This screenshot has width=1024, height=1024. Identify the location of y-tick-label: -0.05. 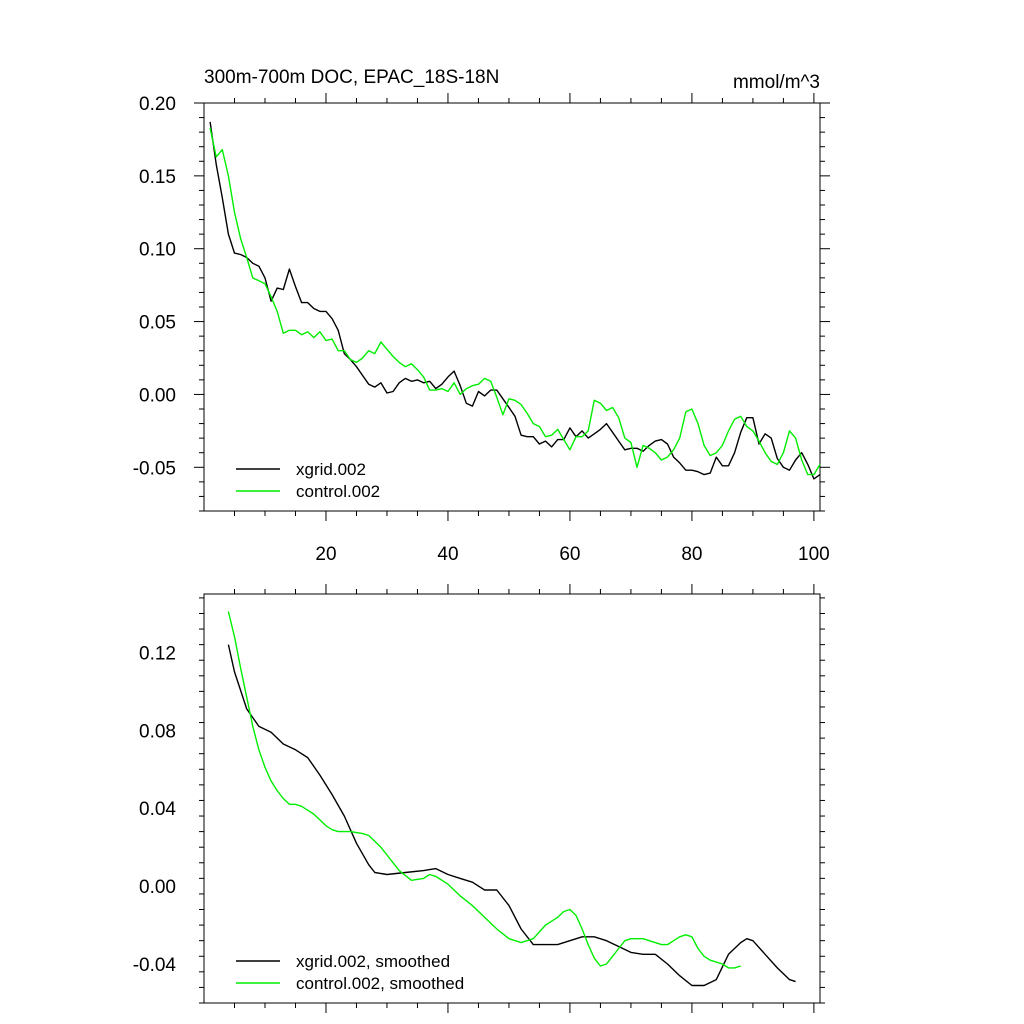
(154, 468).